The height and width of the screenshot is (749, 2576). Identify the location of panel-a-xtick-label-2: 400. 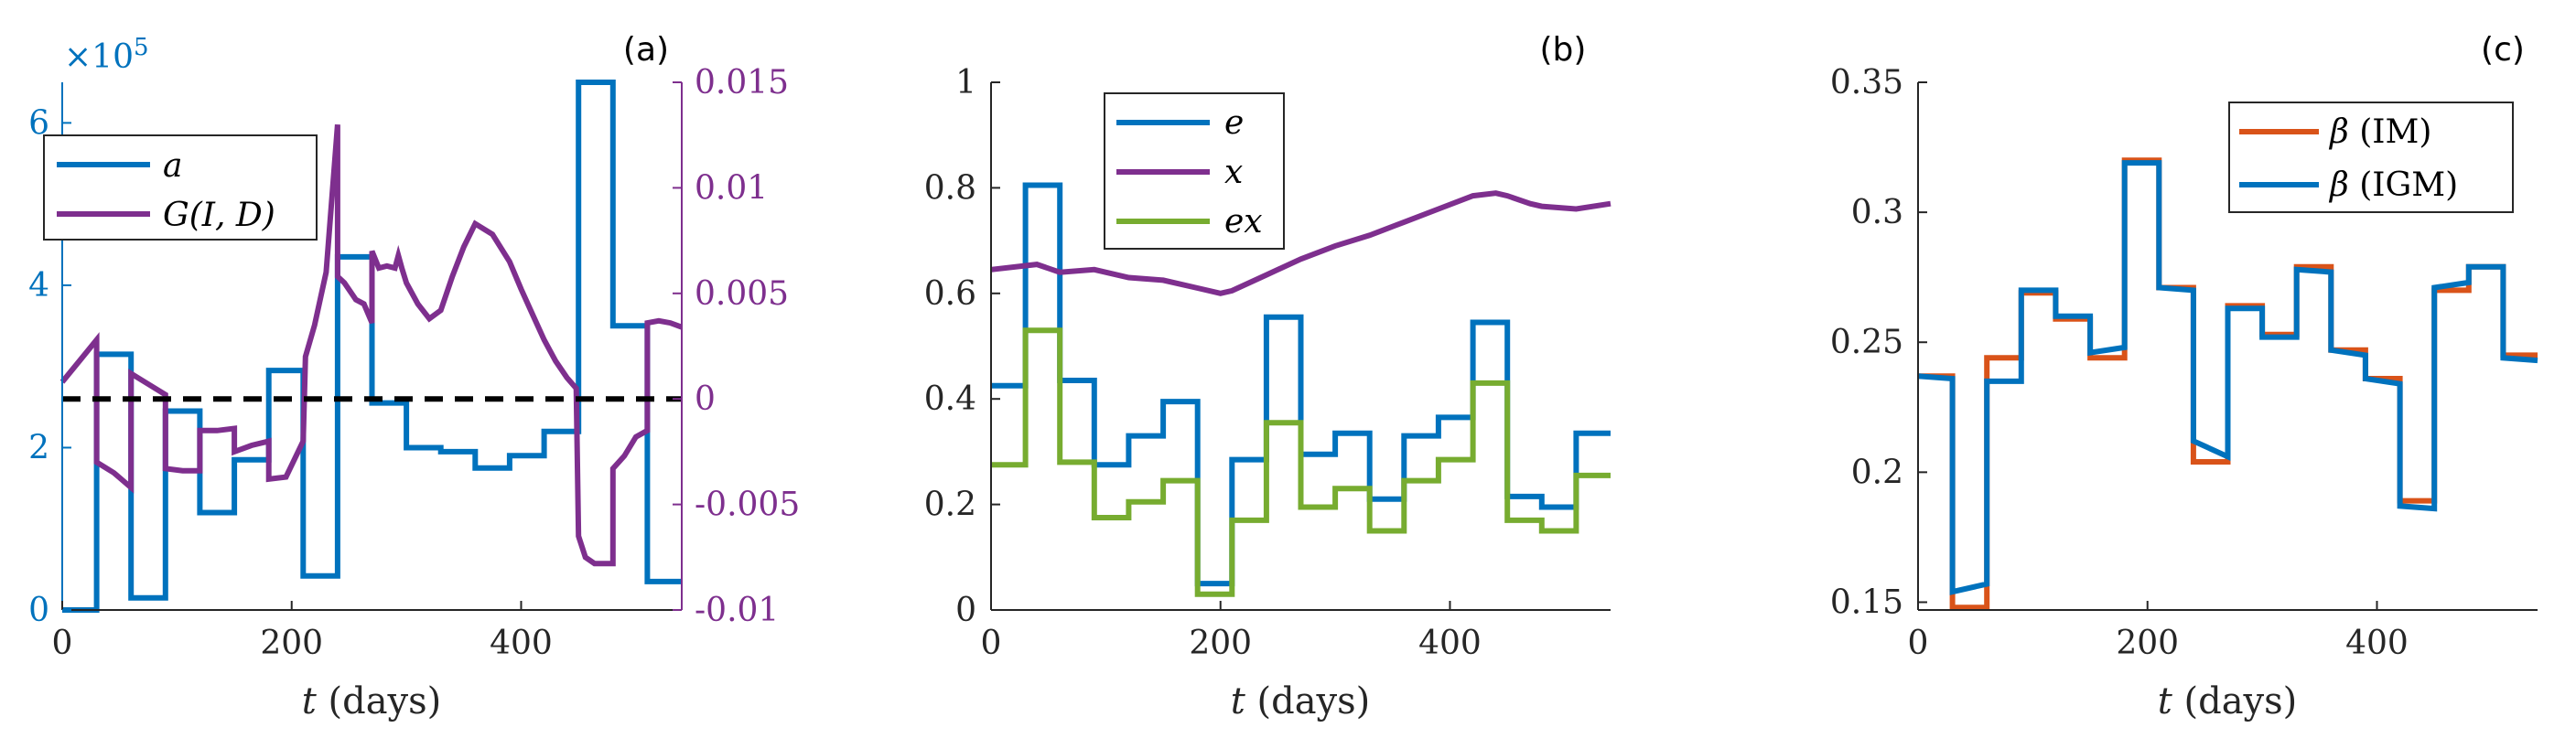
(522, 643).